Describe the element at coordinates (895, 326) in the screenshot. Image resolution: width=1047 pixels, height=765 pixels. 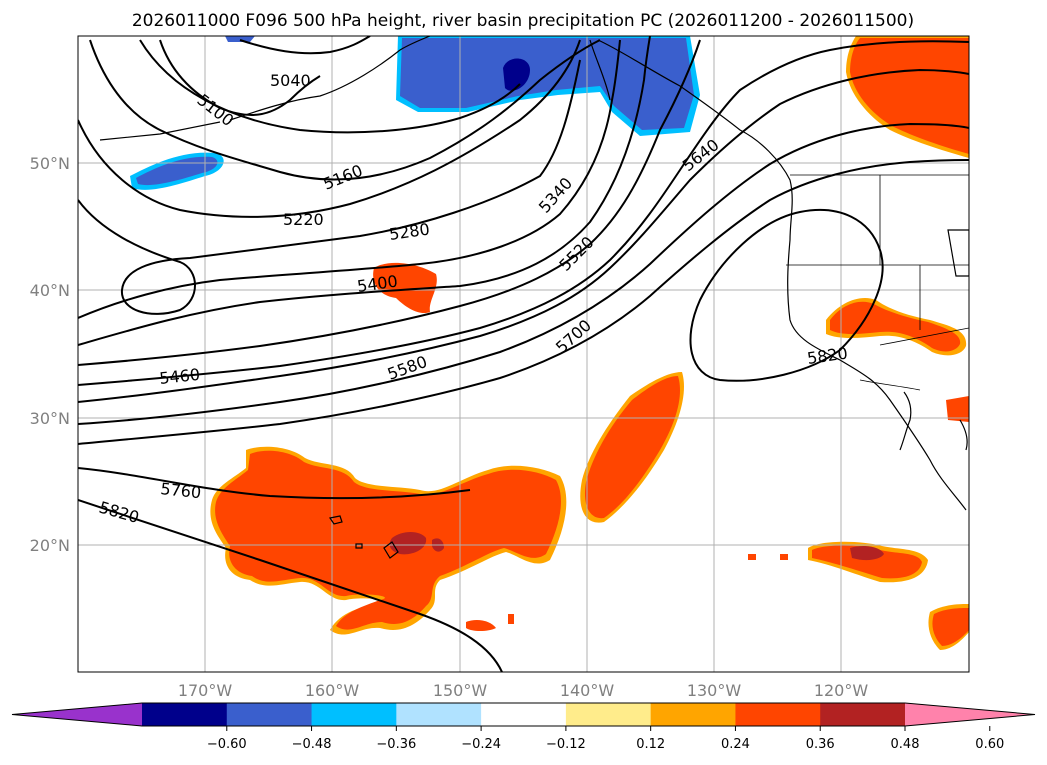
I see `precip-area-positive-california-inner` at that location.